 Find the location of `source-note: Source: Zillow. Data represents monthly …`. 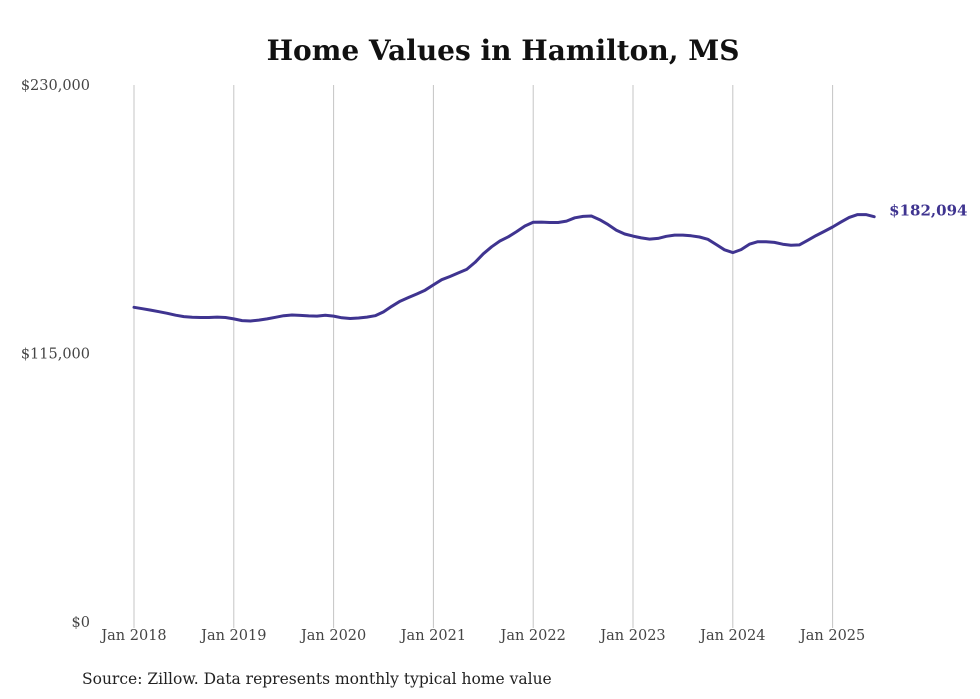

source-note: Source: Zillow. Data represents monthly … is located at coordinates (317, 679).